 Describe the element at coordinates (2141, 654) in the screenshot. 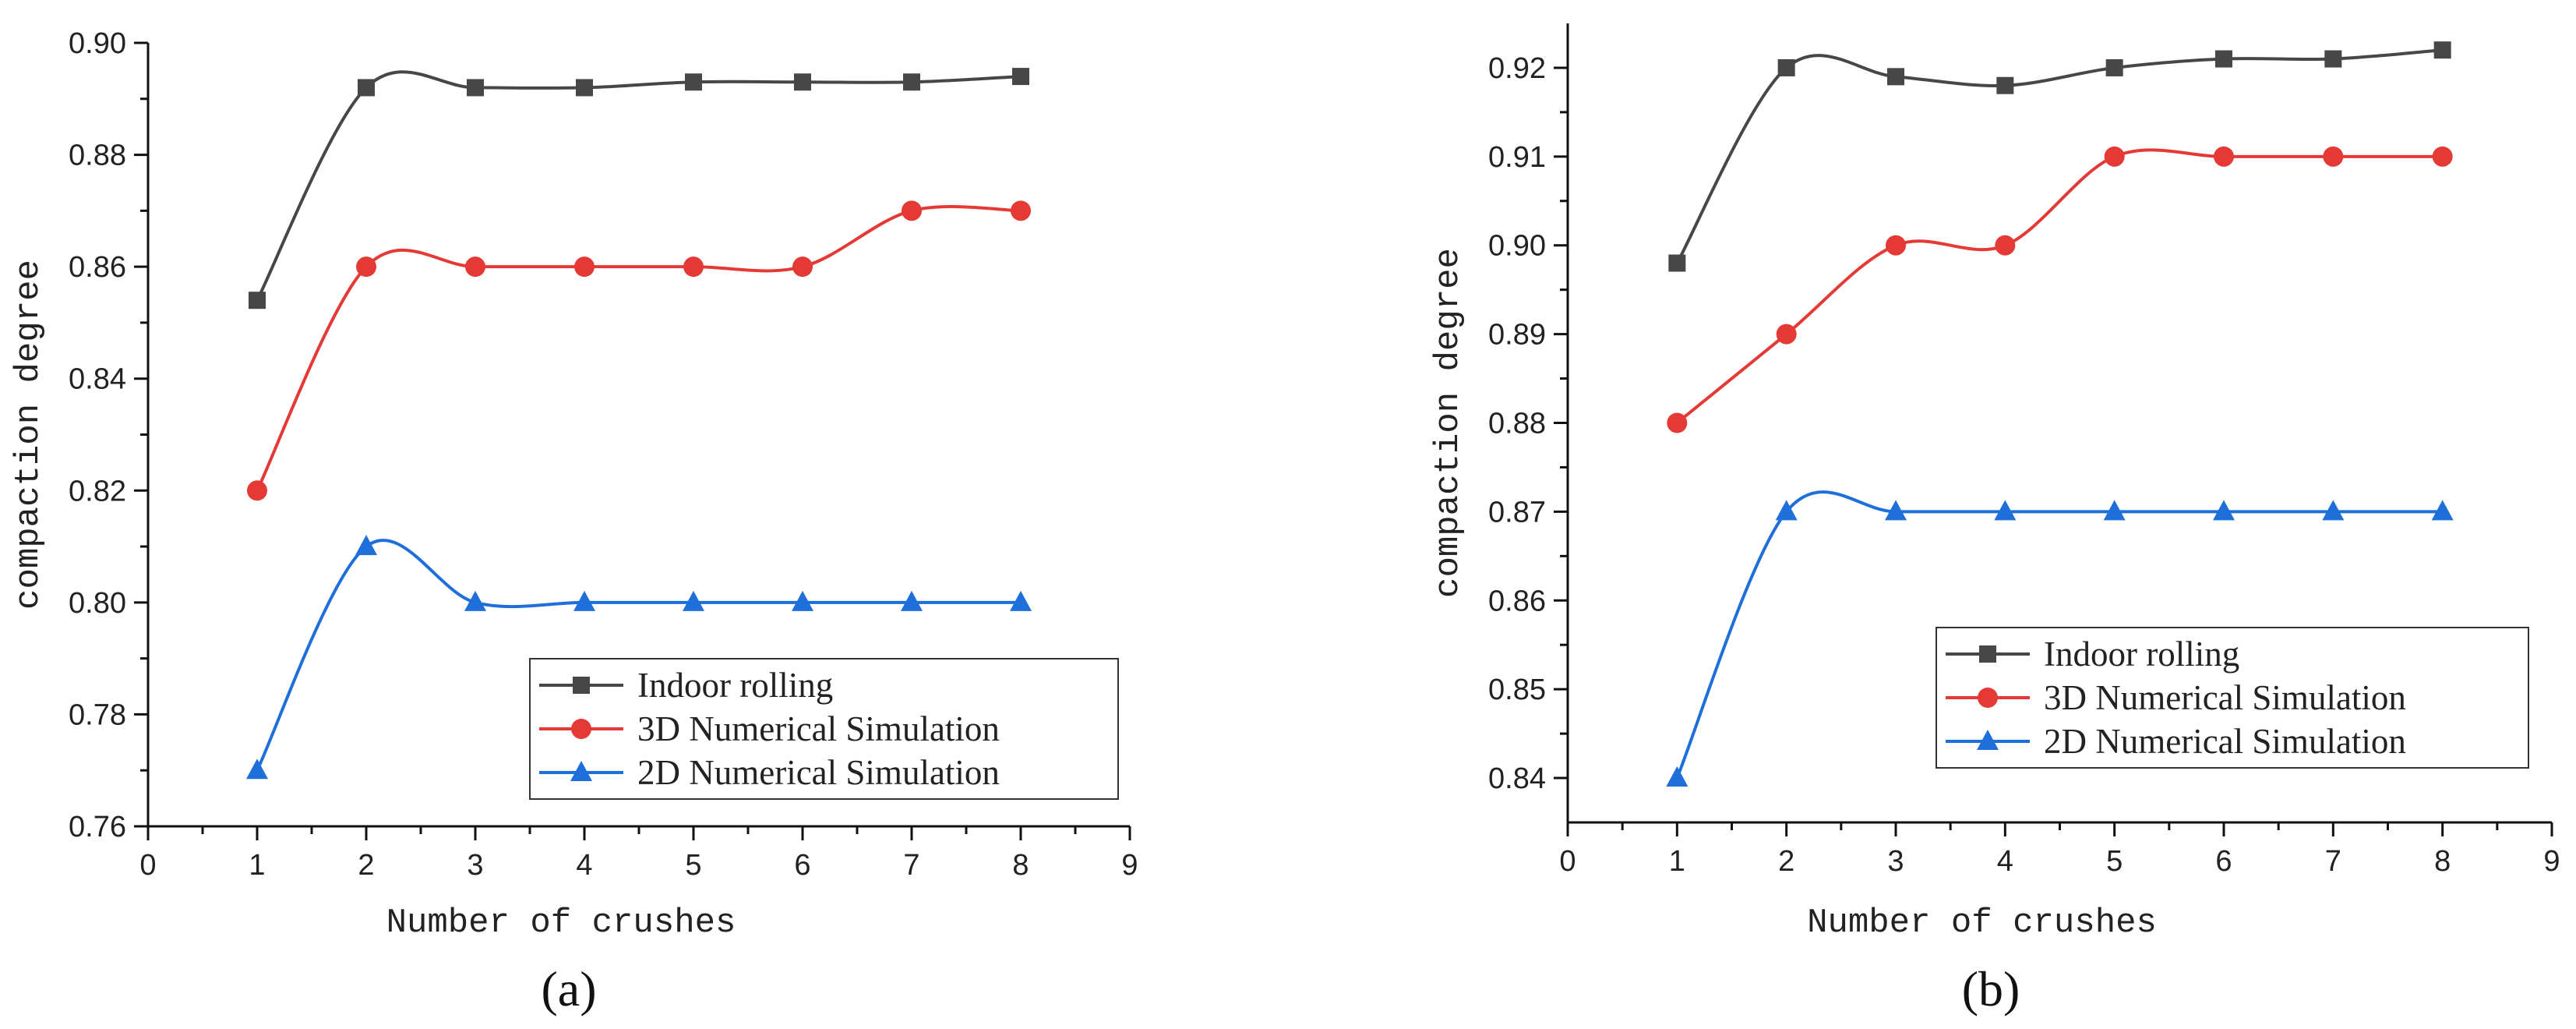

I see `legend-label: Indoor rolling` at that location.